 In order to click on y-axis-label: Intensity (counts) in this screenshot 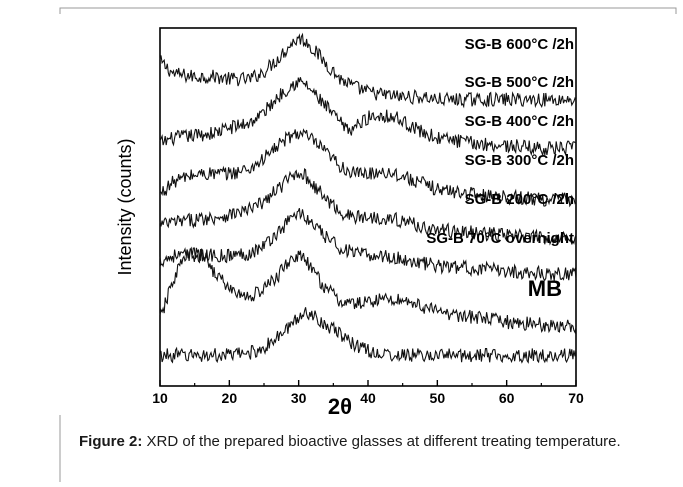, I will do `click(125, 206)`.